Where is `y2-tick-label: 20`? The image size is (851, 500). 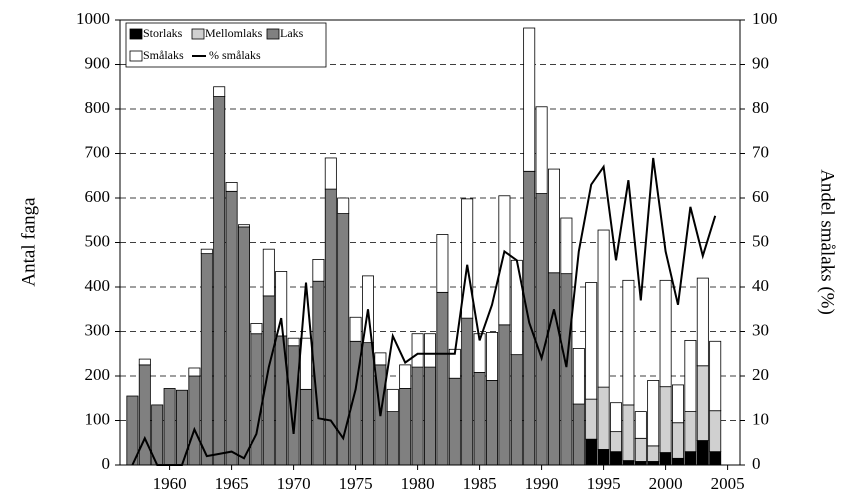 y2-tick-label: 20 is located at coordinates (760, 374).